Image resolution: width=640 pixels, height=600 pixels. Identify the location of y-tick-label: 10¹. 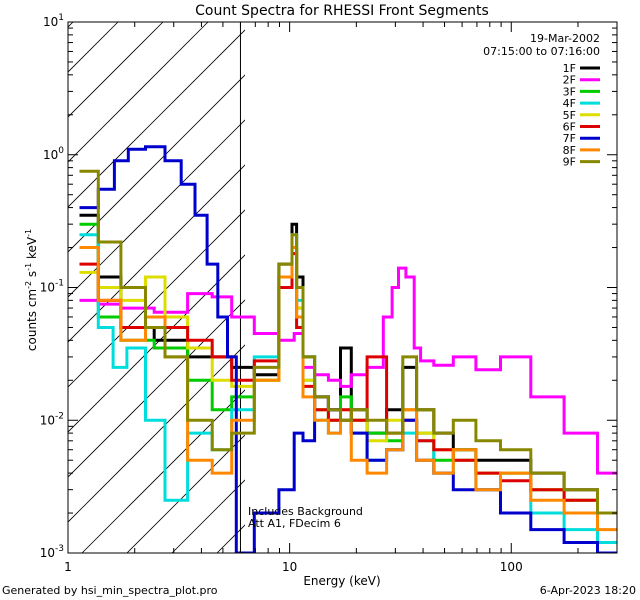
(53, 21).